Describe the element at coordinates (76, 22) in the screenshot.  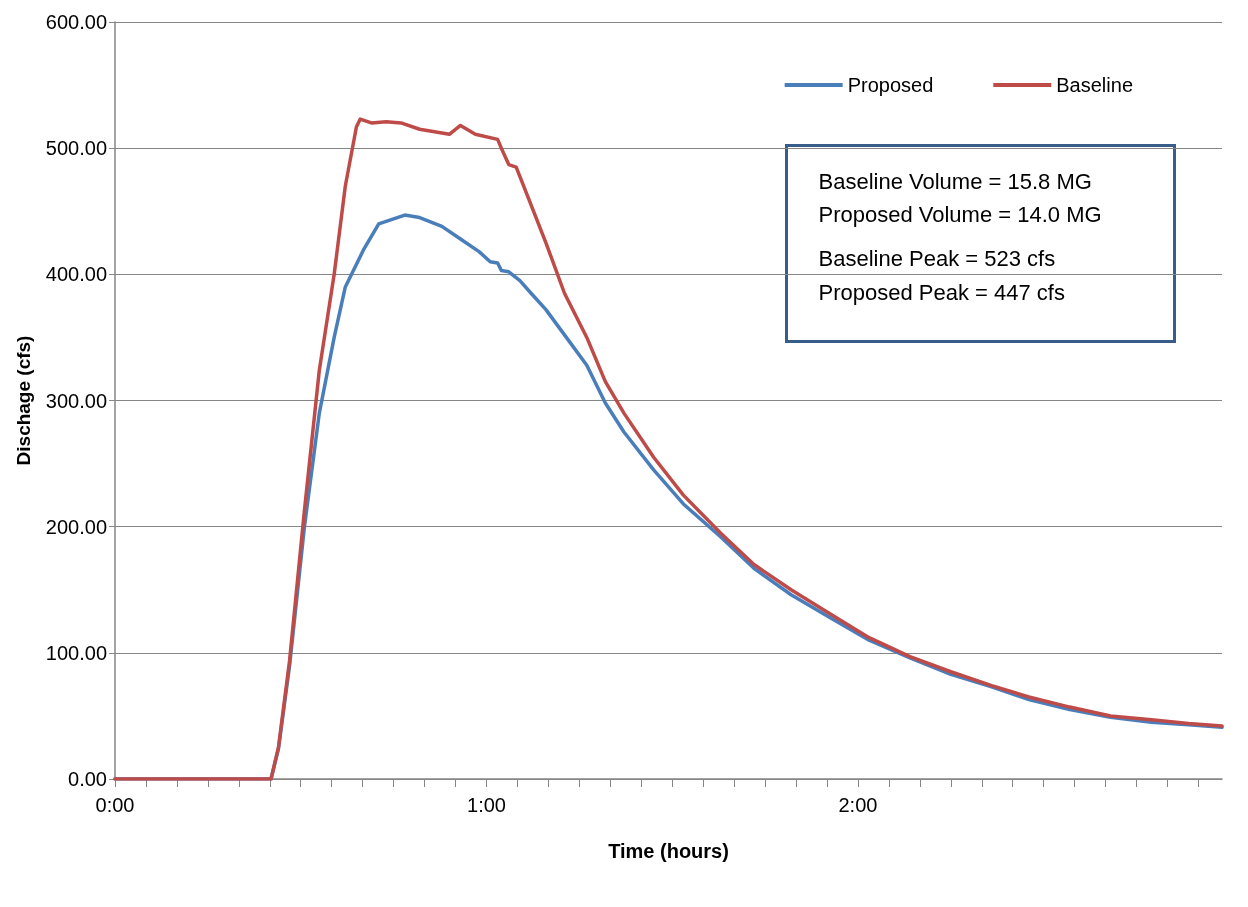
I see `y-tick-label: 600.00` at that location.